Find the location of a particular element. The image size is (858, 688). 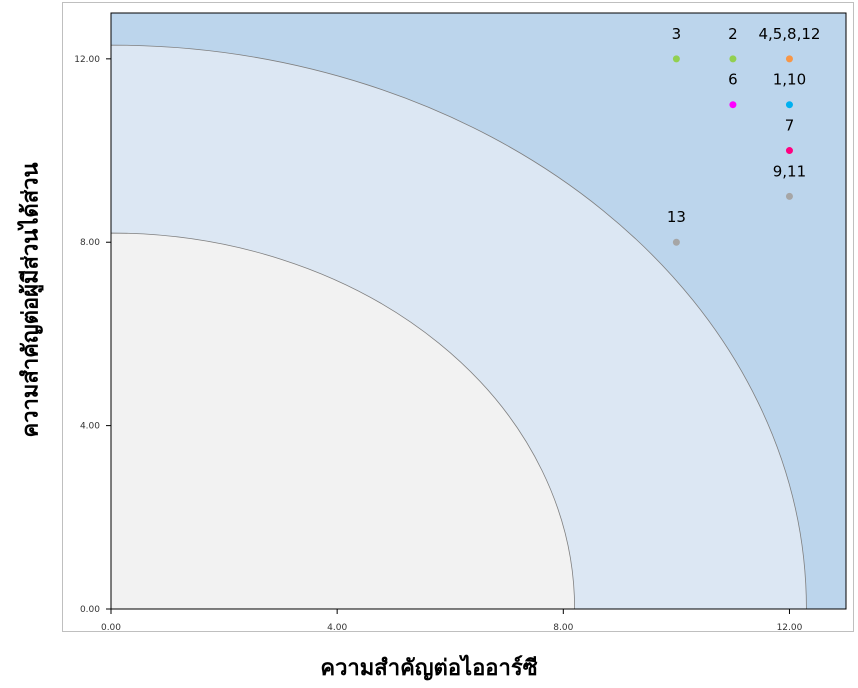

y-tick-label: 0.00 is located at coordinates (90, 610).